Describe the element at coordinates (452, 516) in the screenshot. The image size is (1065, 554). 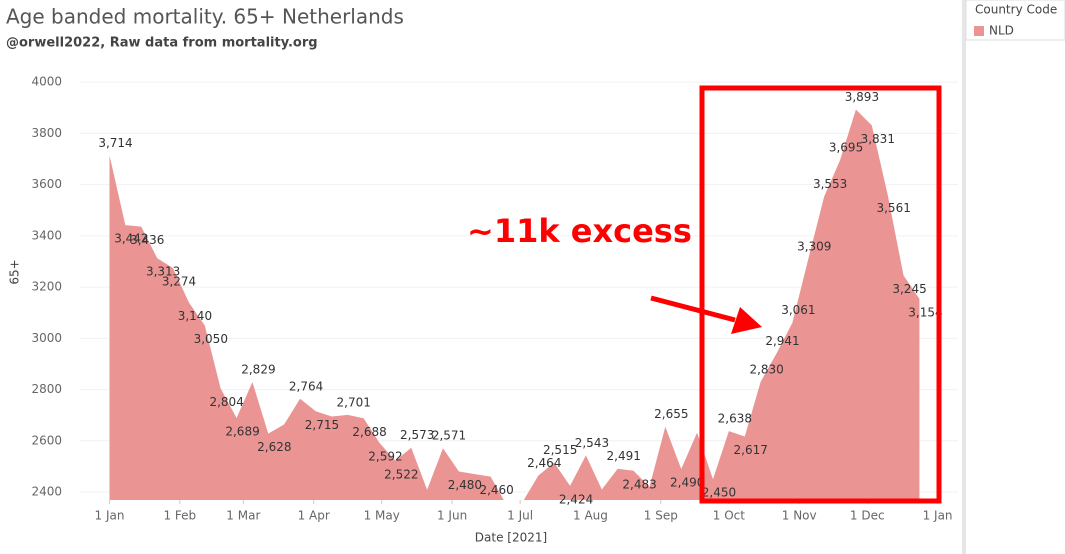
I see `x-tick-label: 1 Jun` at that location.